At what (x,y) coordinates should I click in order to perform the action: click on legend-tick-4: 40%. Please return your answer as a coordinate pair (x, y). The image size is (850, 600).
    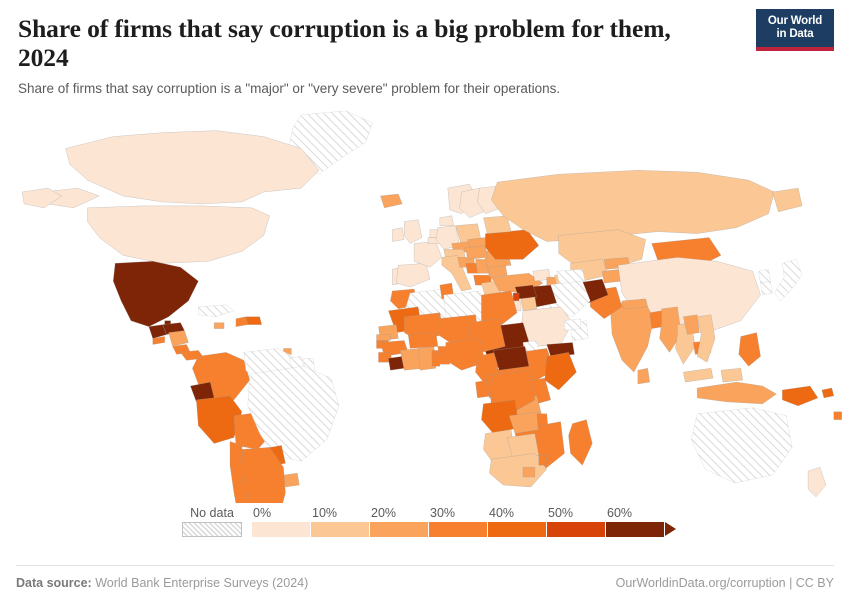
    Looking at the image, I should click on (502, 513).